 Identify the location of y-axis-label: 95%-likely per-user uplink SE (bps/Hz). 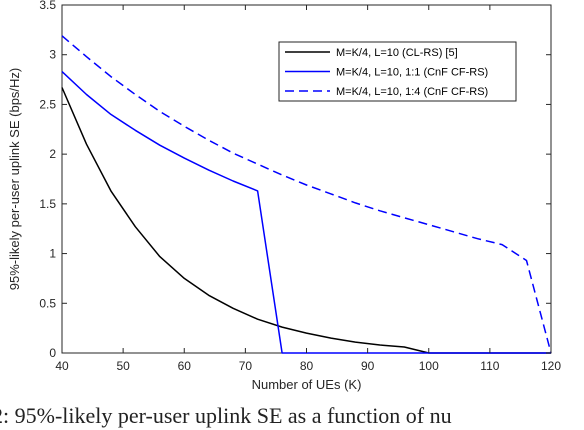
(14, 179).